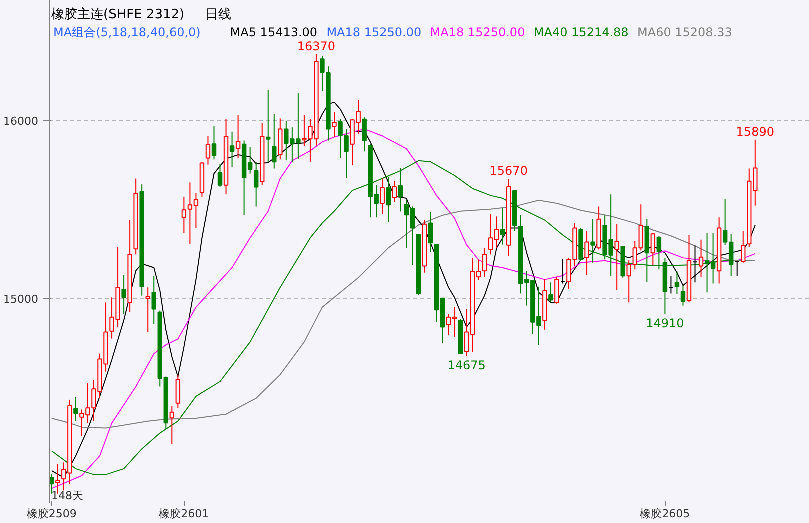 The image size is (809, 523). What do you see at coordinates (184, 514) in the screenshot?
I see `x-tick-label: 橡胶2601` at bounding box center [184, 514].